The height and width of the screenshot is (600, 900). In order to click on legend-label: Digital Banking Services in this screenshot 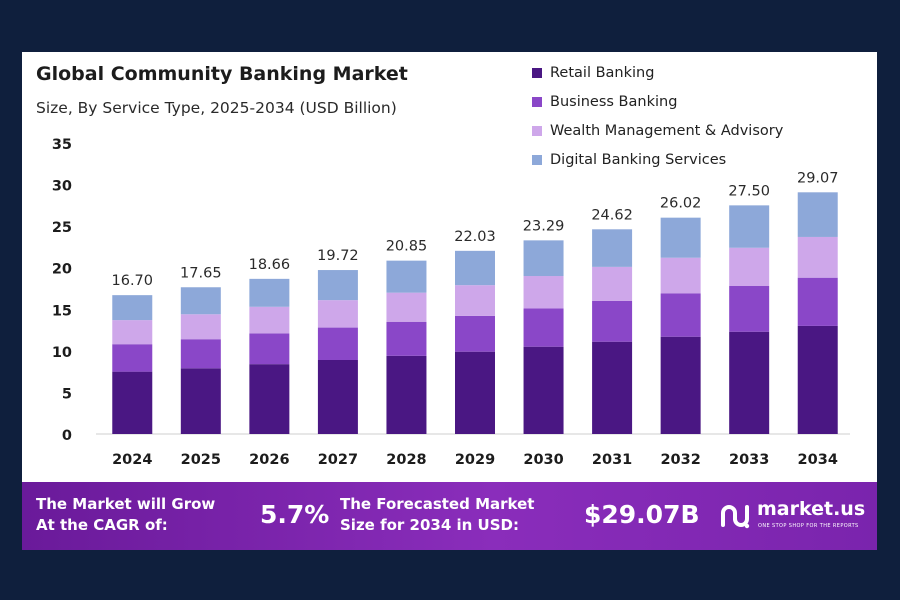, I will do `click(638, 159)`.